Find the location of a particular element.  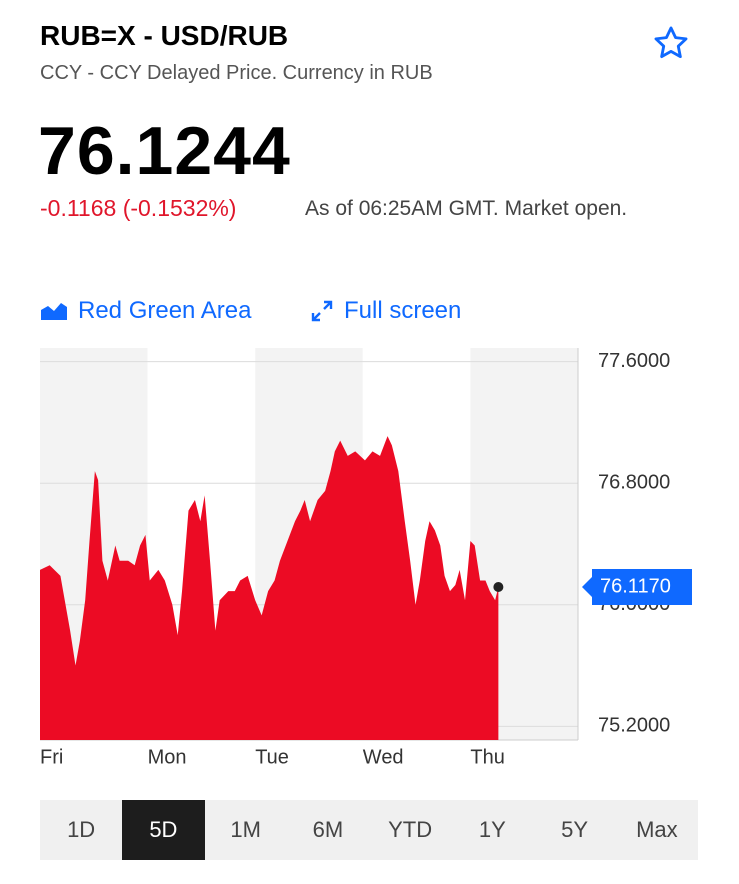

y-tick-label: 76.8000 is located at coordinates (634, 483).